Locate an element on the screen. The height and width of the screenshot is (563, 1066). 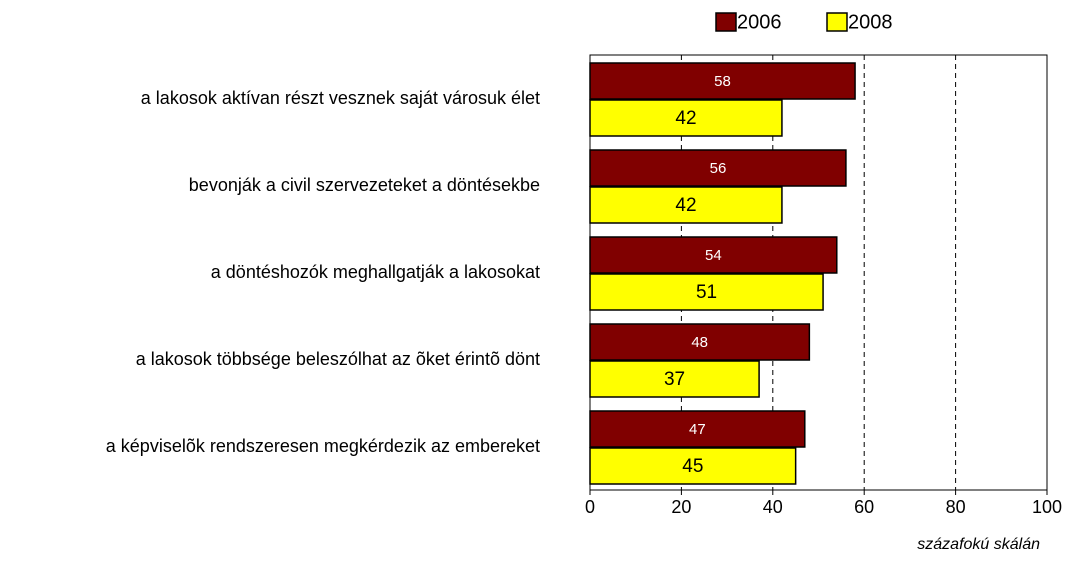
value-label: 37 is located at coordinates (674, 379).